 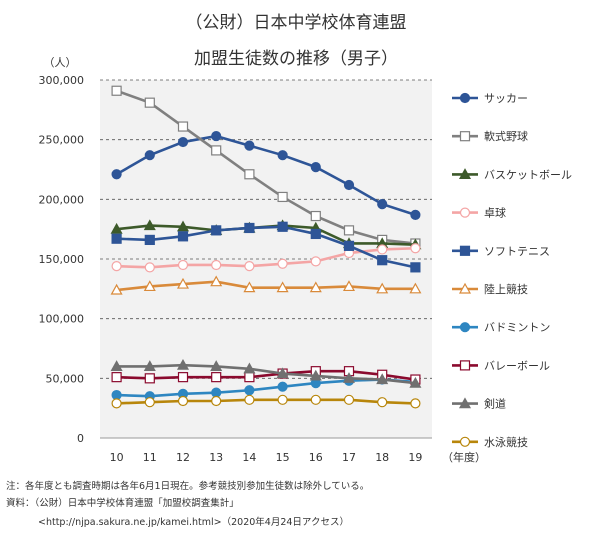 What do you see at coordinates (517, 327) in the screenshot?
I see `legend-label: バドミントン` at bounding box center [517, 327].